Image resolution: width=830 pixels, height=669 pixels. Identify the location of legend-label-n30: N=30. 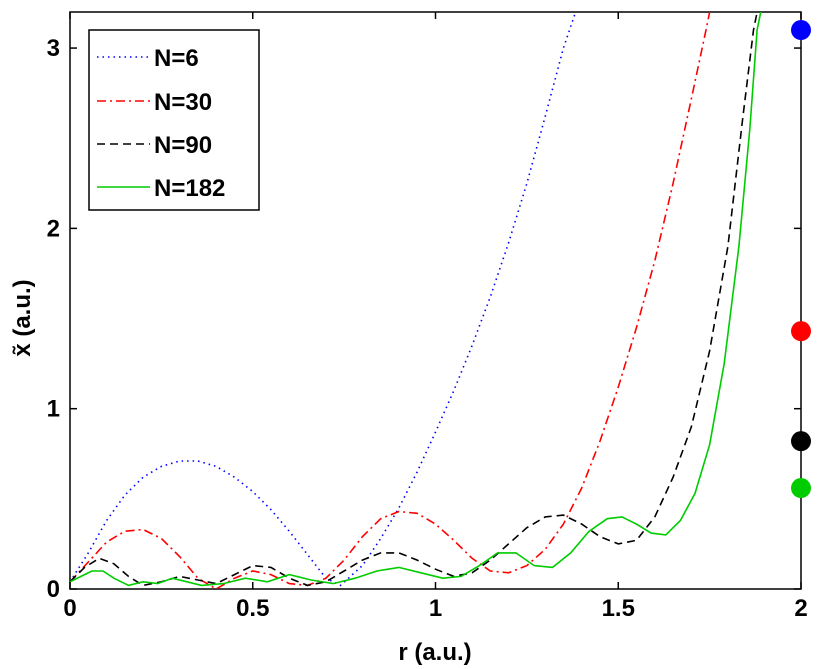
(183, 102).